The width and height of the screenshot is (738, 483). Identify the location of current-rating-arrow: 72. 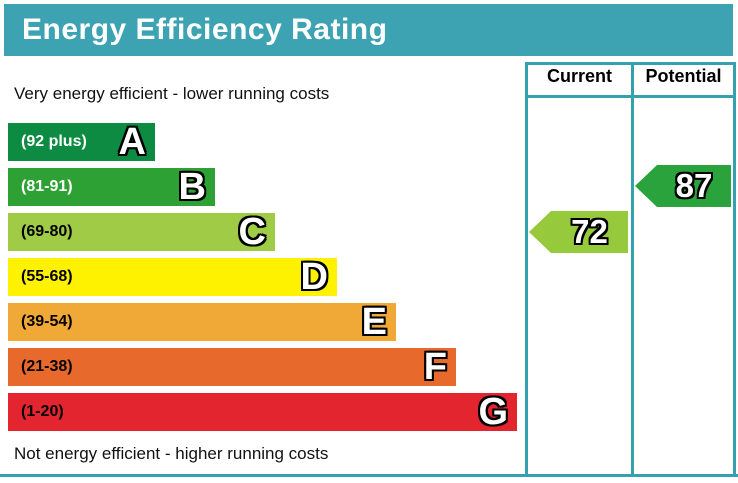
(578, 232).